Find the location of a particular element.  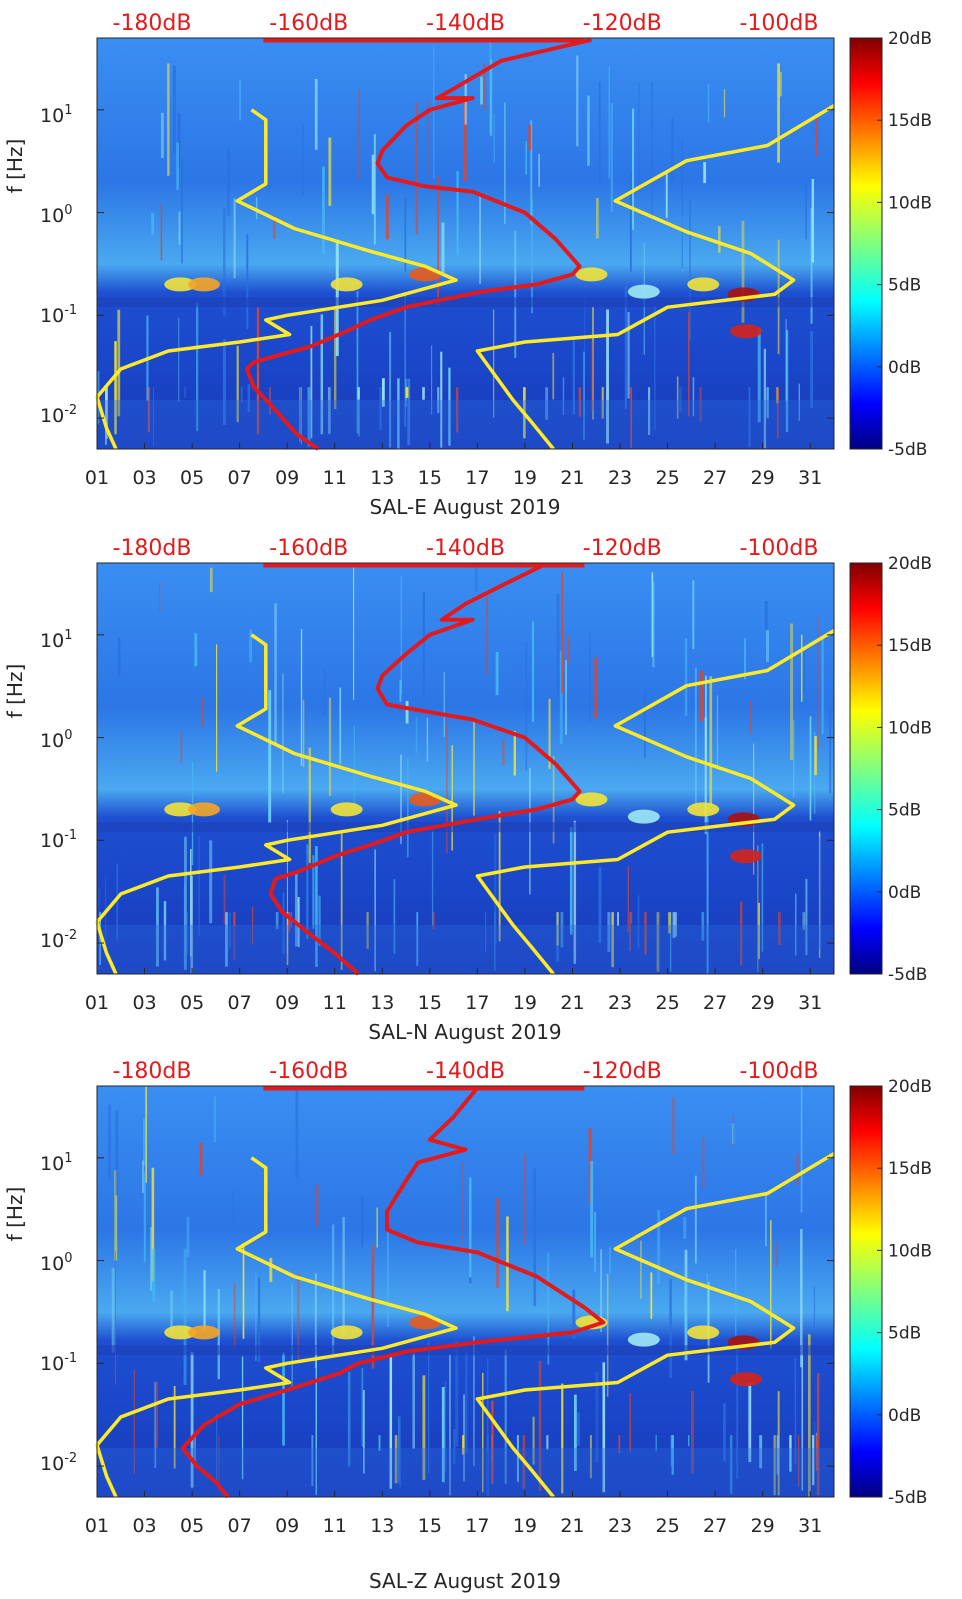

x-tick-label: 15 is located at coordinates (430, 1526).